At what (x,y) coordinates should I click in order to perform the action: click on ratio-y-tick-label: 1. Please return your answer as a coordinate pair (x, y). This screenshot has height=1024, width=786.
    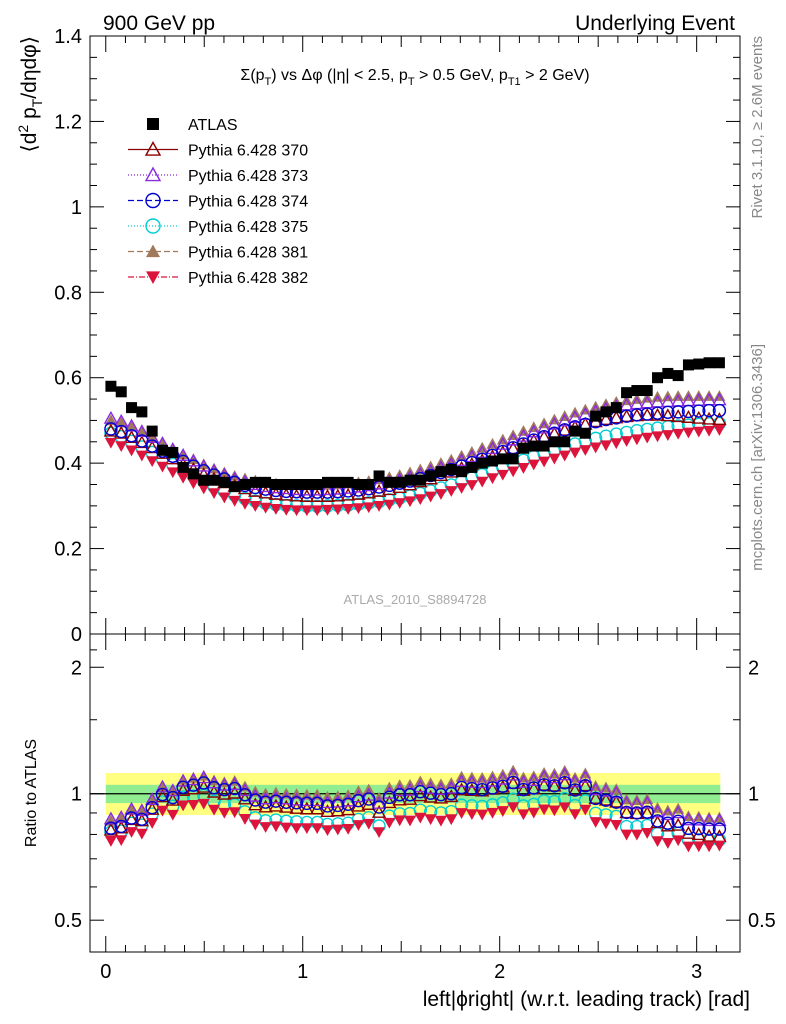
    Looking at the image, I should click on (76, 795).